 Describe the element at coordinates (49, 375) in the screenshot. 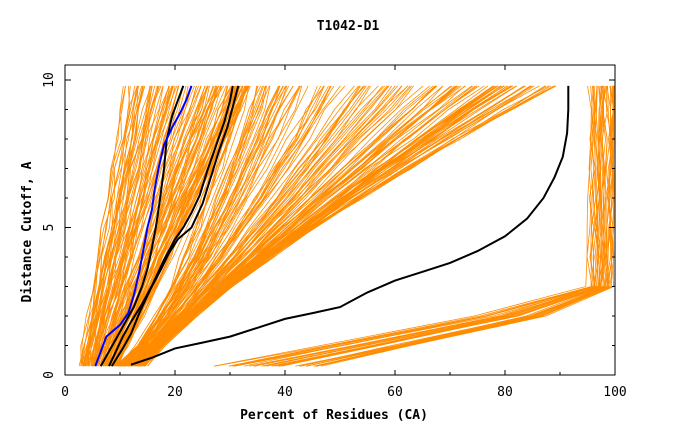

I see `y-tick-label: 0` at that location.